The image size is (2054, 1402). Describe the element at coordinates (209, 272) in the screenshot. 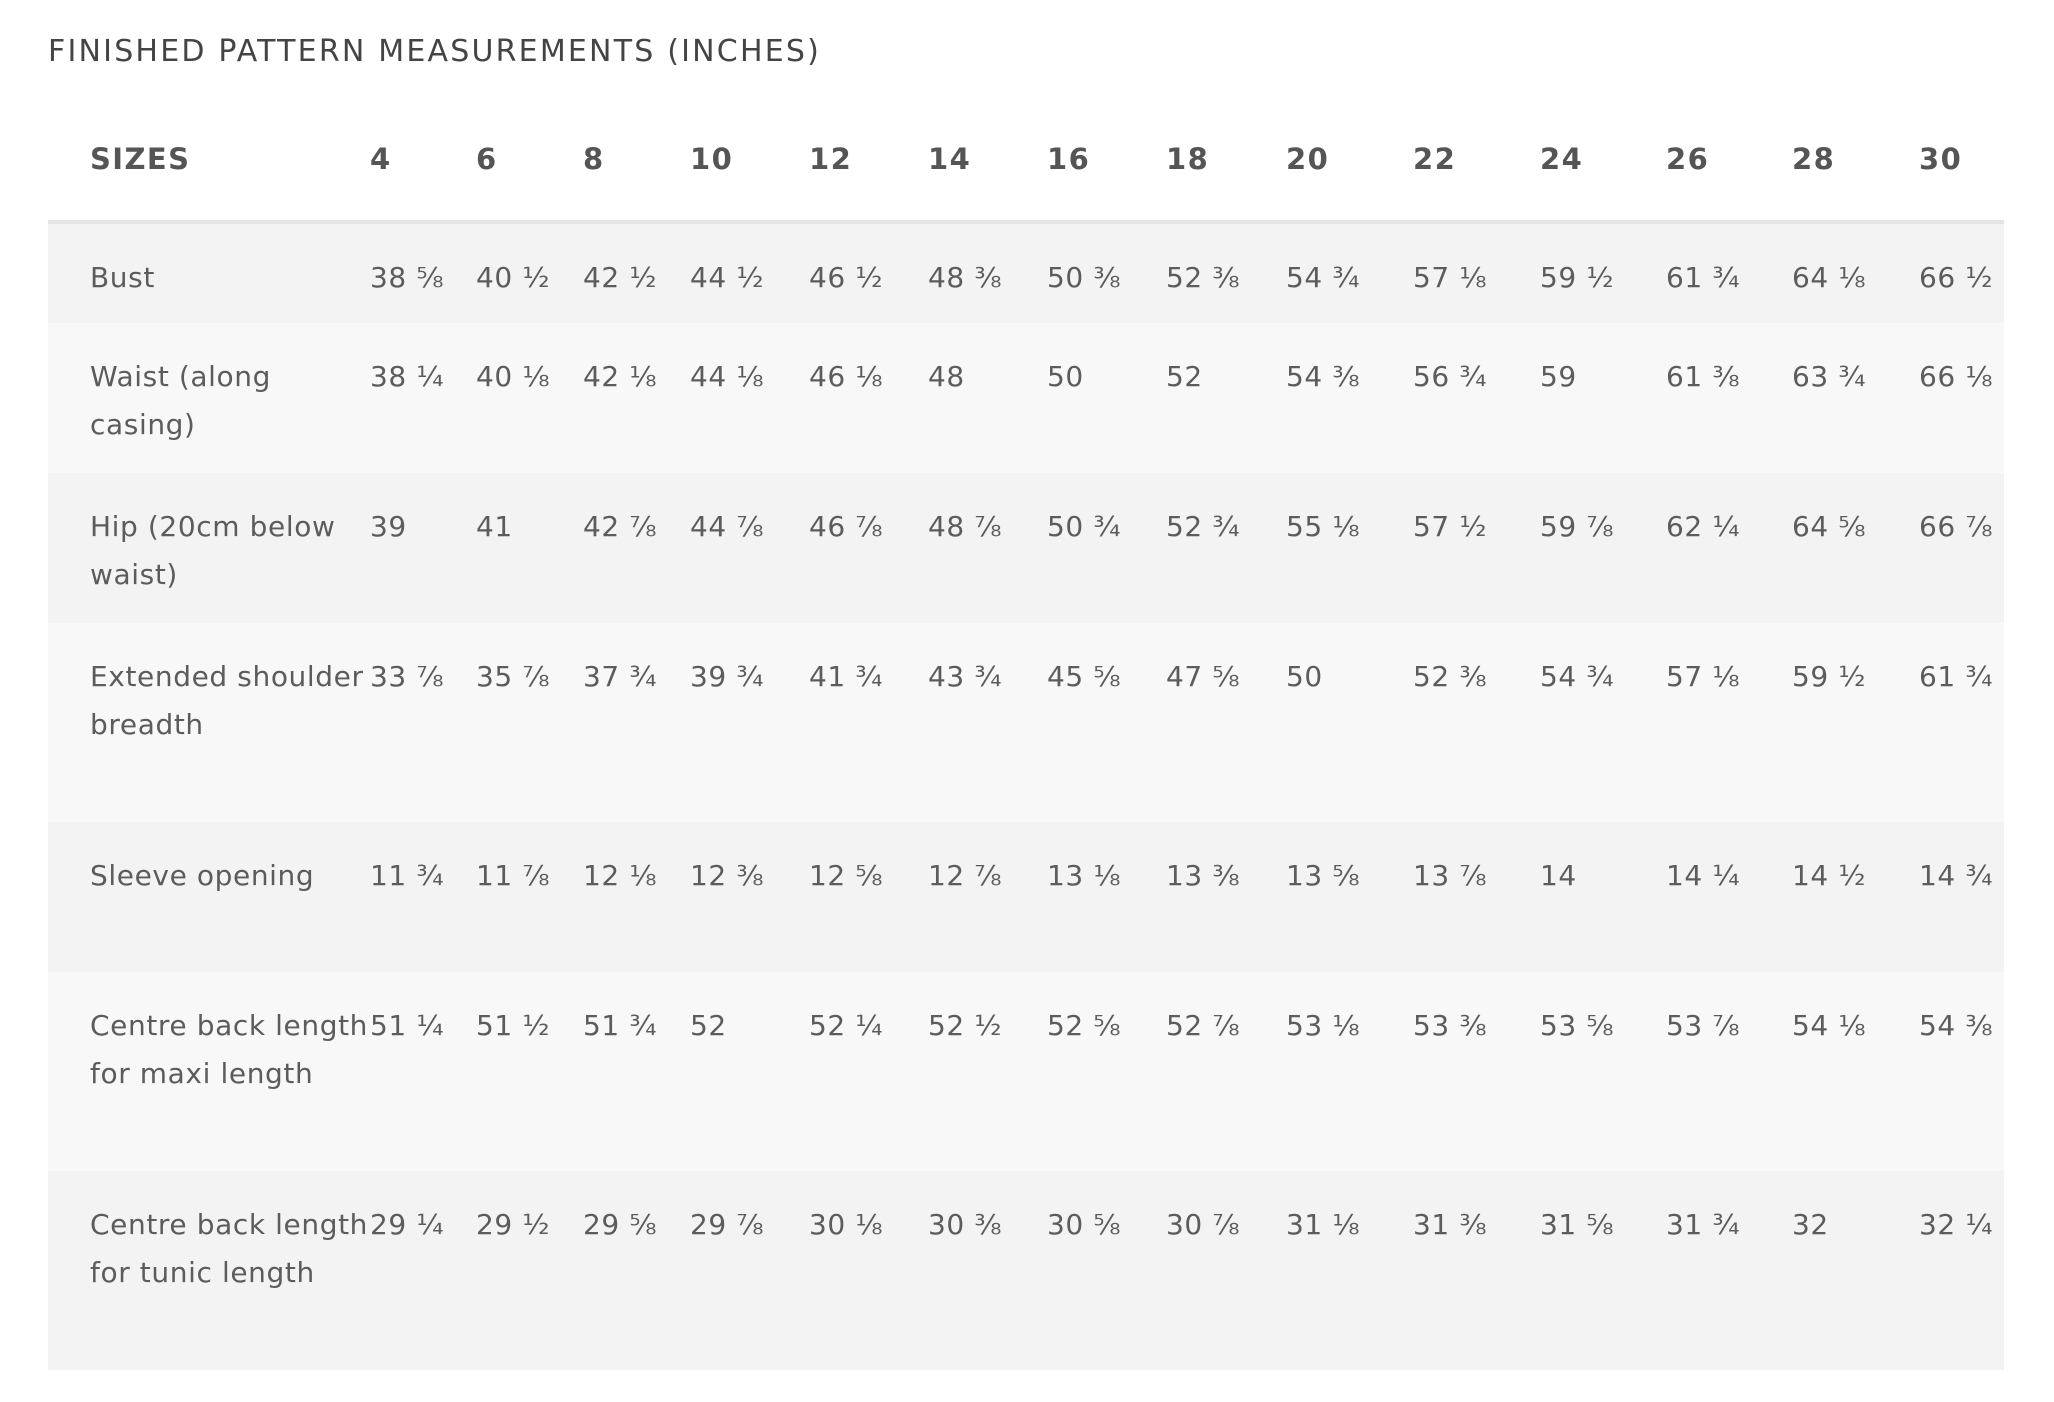

I see `row-label: Bust` at that location.